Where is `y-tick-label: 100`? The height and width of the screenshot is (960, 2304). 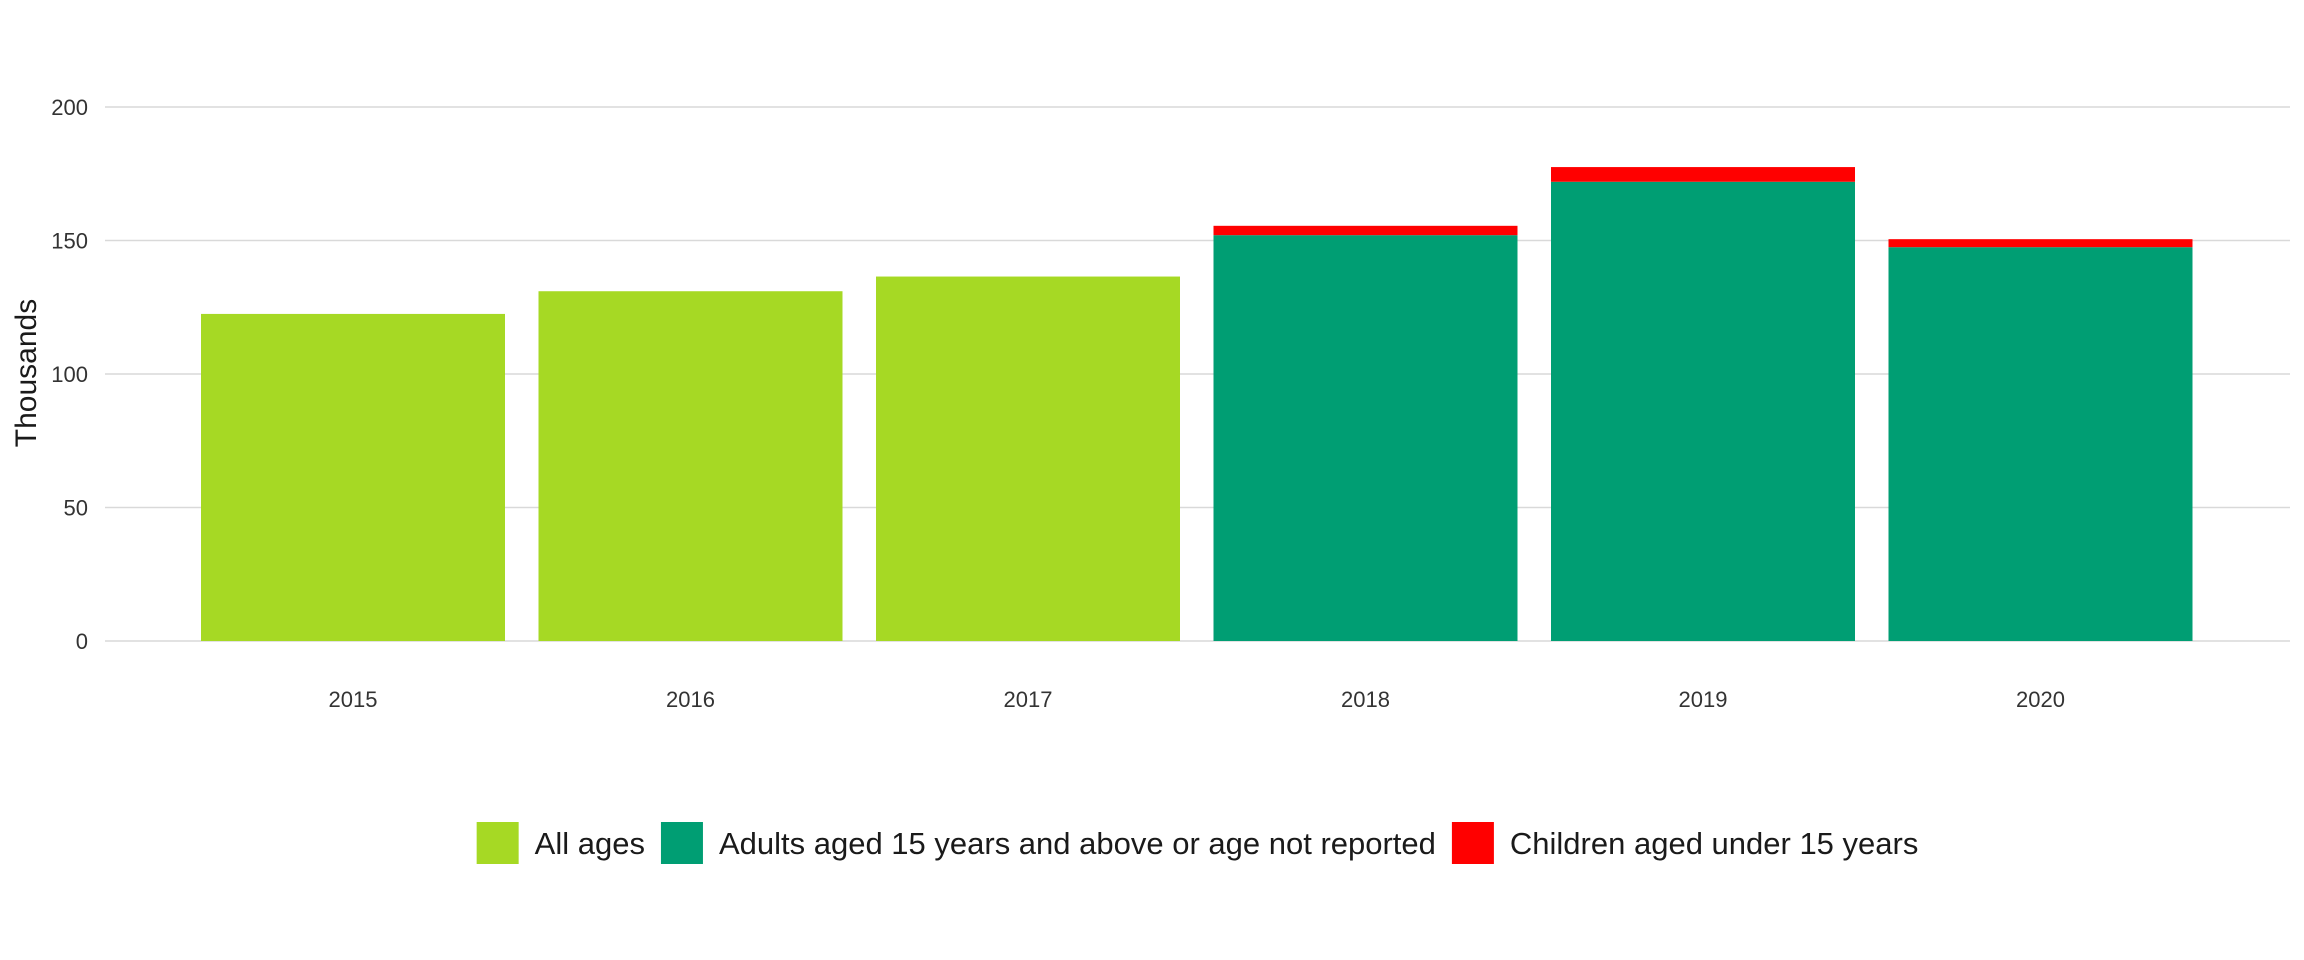 y-tick-label: 100 is located at coordinates (69, 374).